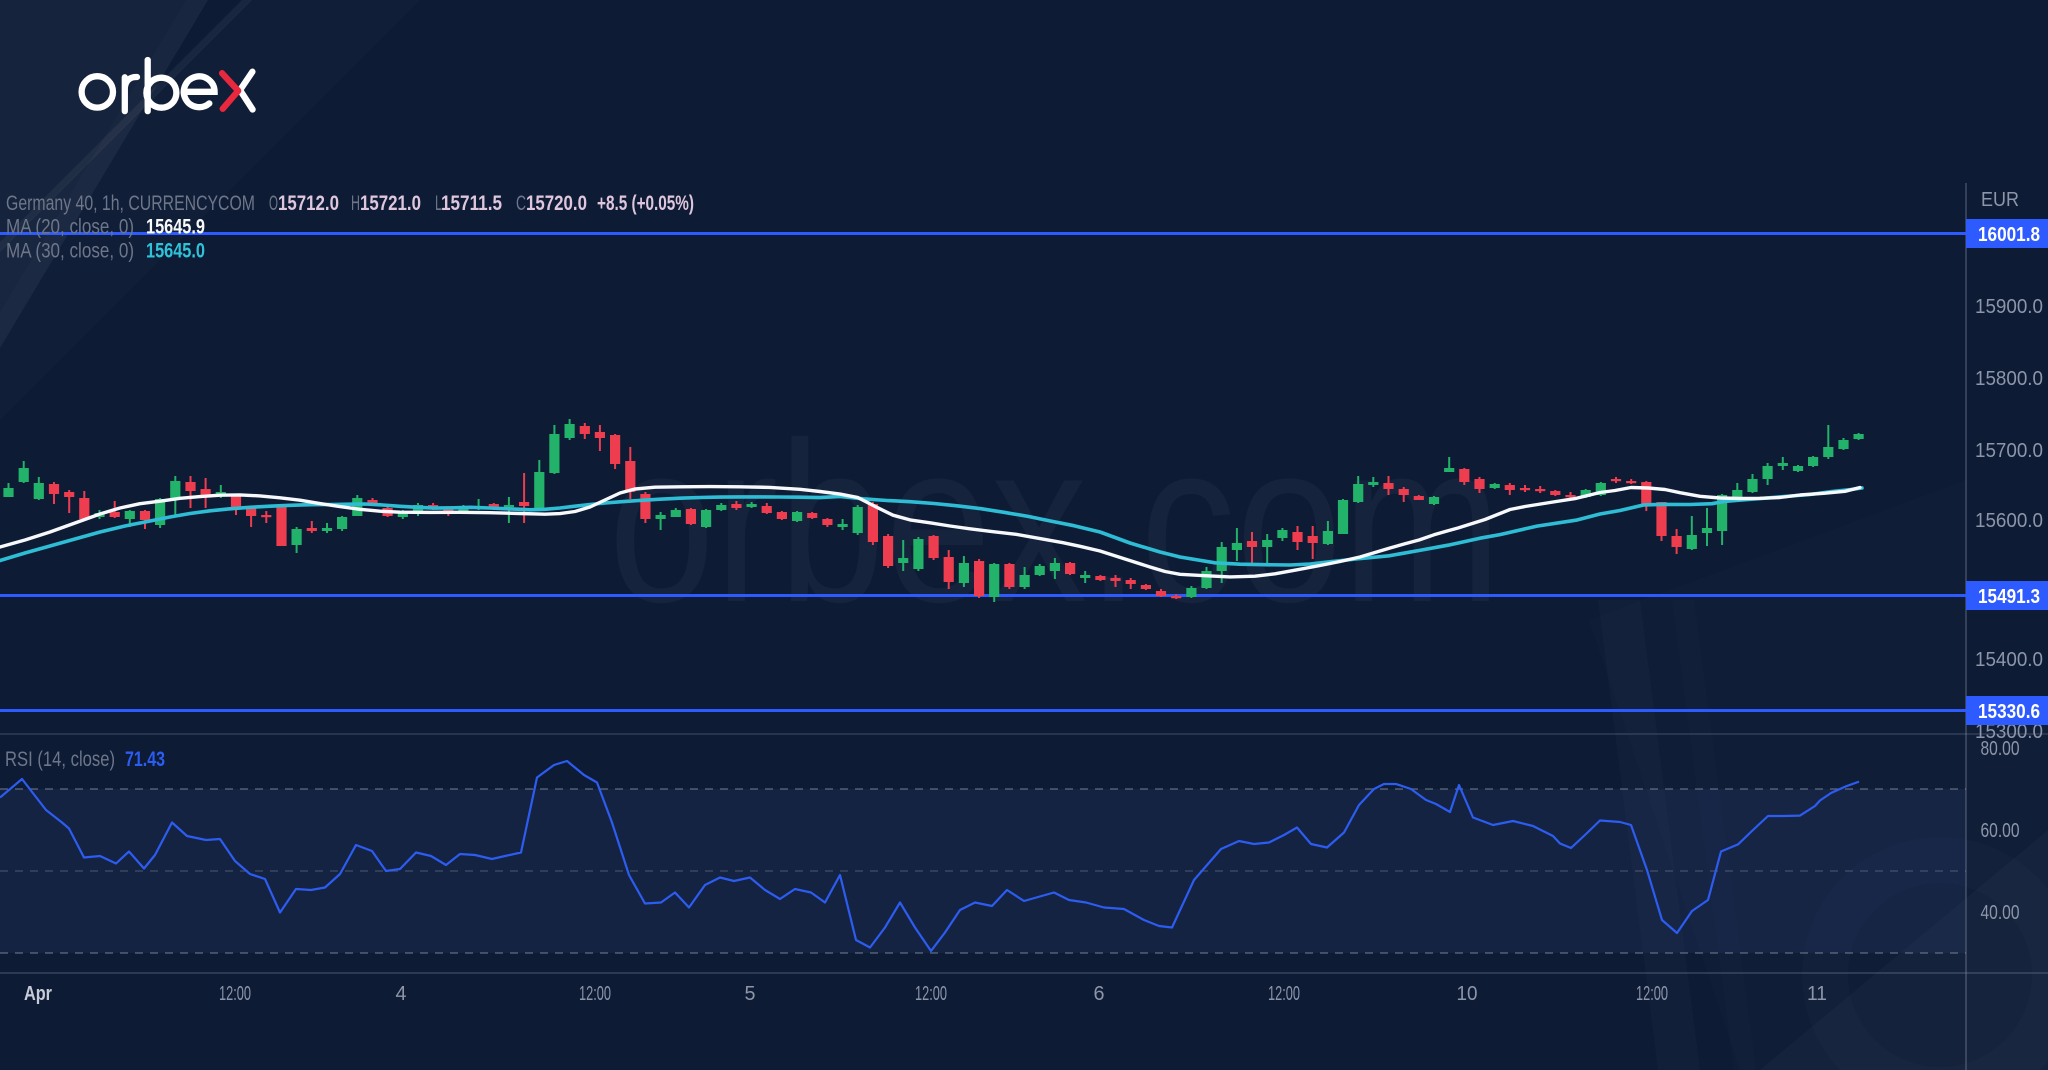 The width and height of the screenshot is (2048, 1070). What do you see at coordinates (2000, 200) in the screenshot?
I see `svg-text: EUR` at bounding box center [2000, 200].